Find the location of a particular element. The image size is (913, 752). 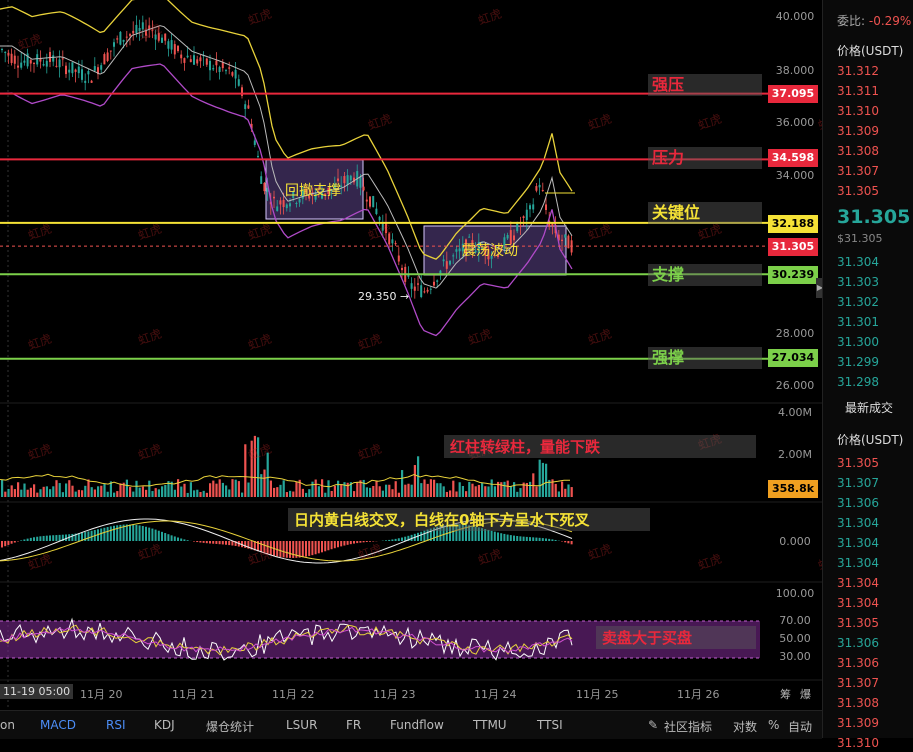

ask-price: 31.310 is located at coordinates (858, 111).